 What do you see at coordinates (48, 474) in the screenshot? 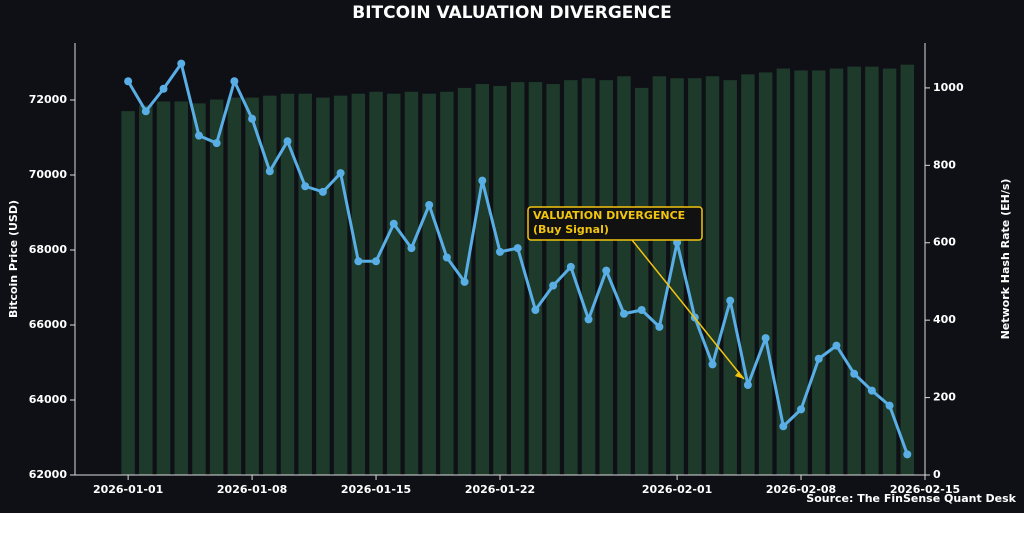
I see `y-tick-label: 62000` at bounding box center [48, 474].